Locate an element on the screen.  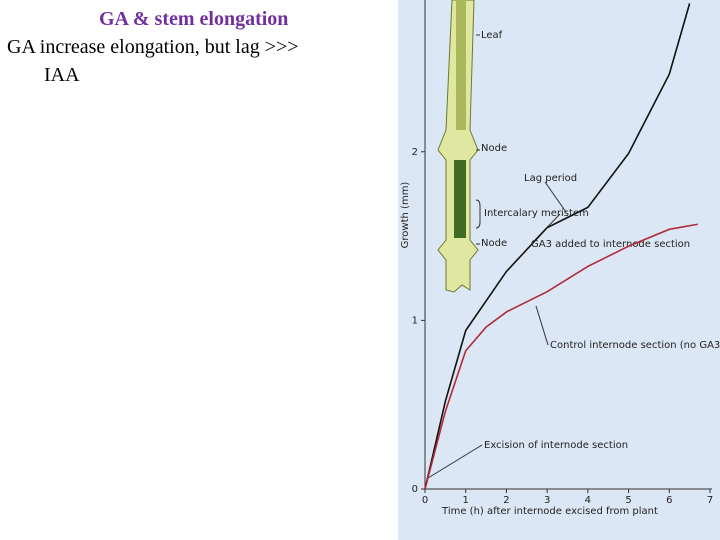
x-tick-label: 2 is located at coordinates (506, 500).